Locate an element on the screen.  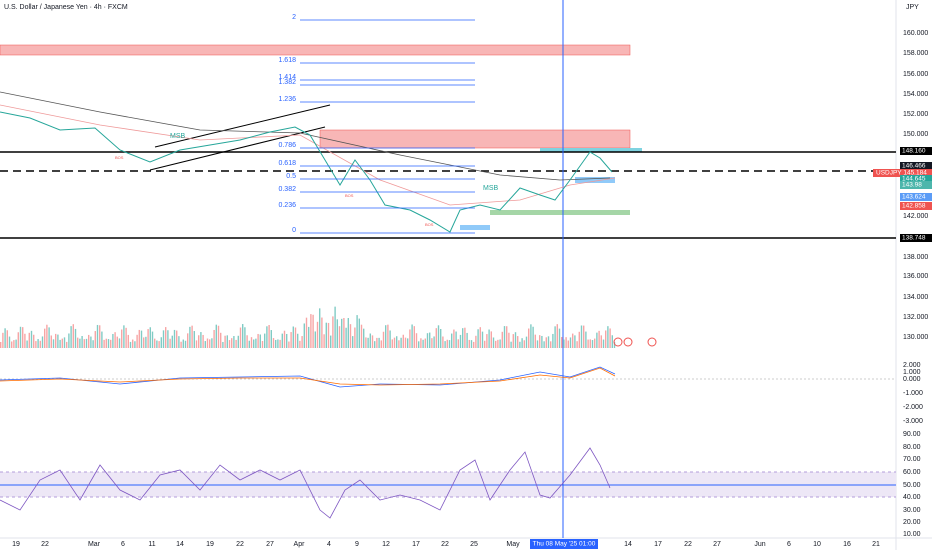
time-label: 10 is located at coordinates (817, 544).